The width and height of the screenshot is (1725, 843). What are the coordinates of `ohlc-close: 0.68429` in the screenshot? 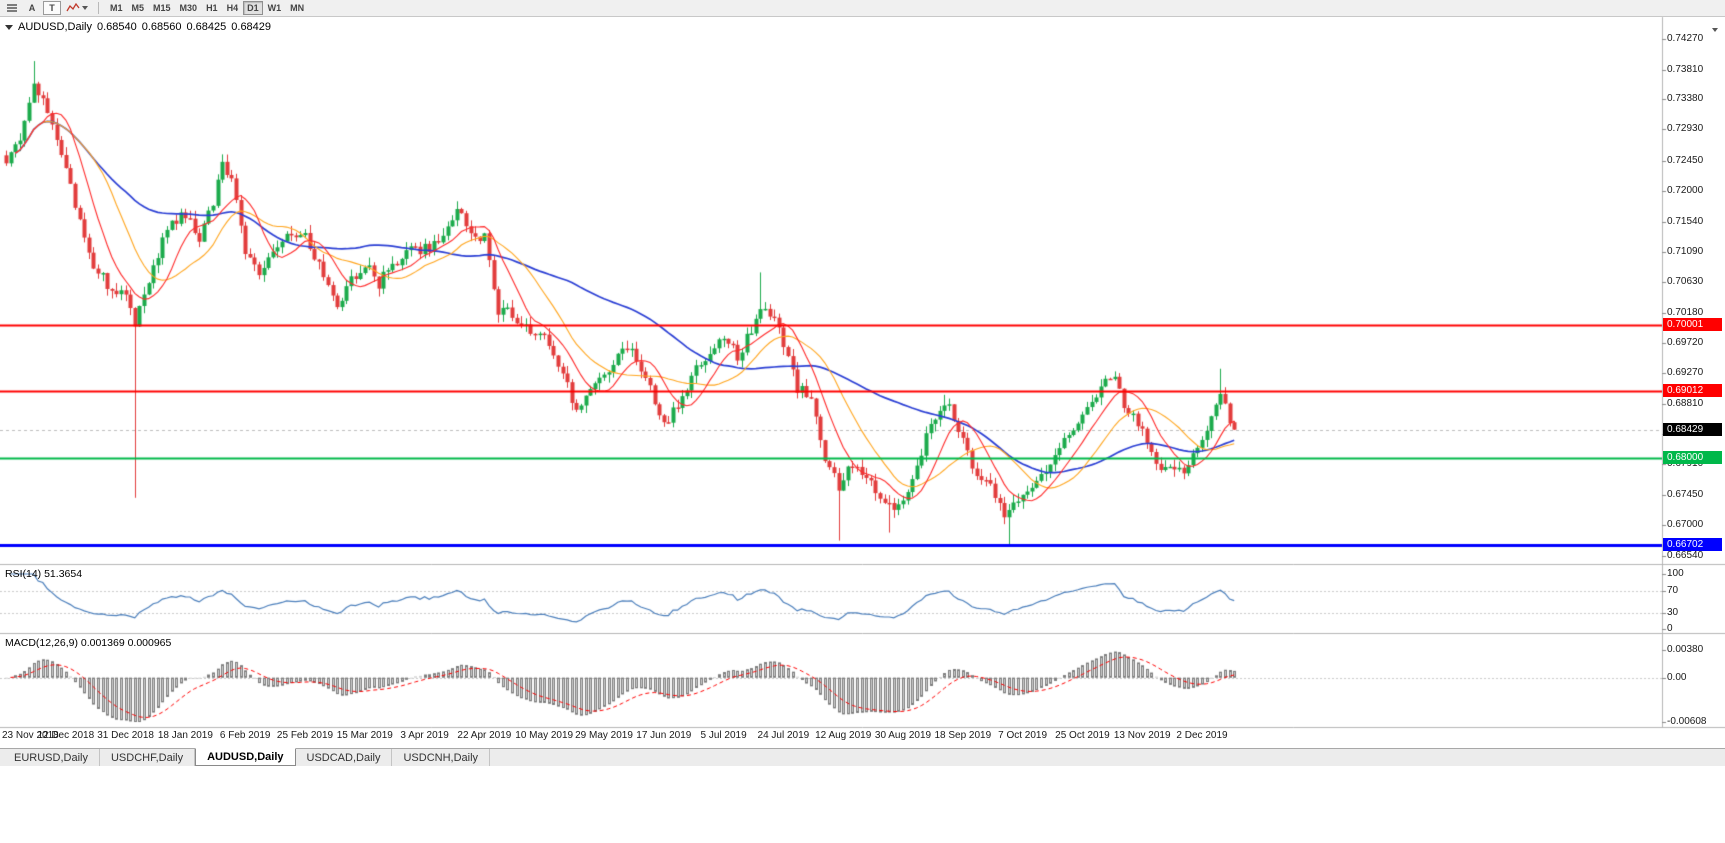 It's located at (251, 27).